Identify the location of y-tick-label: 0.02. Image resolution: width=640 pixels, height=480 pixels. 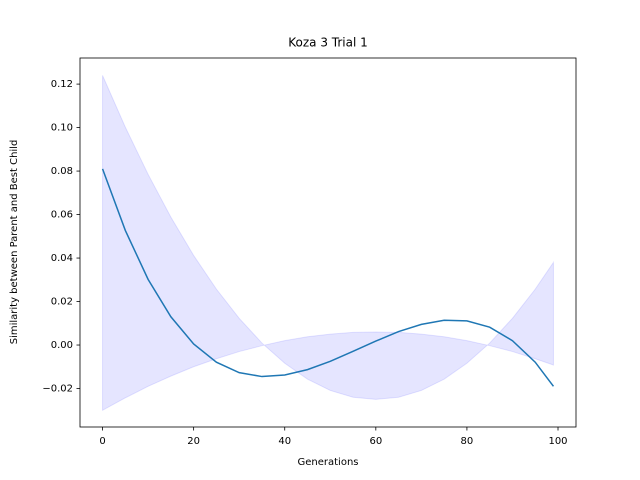
(62, 302).